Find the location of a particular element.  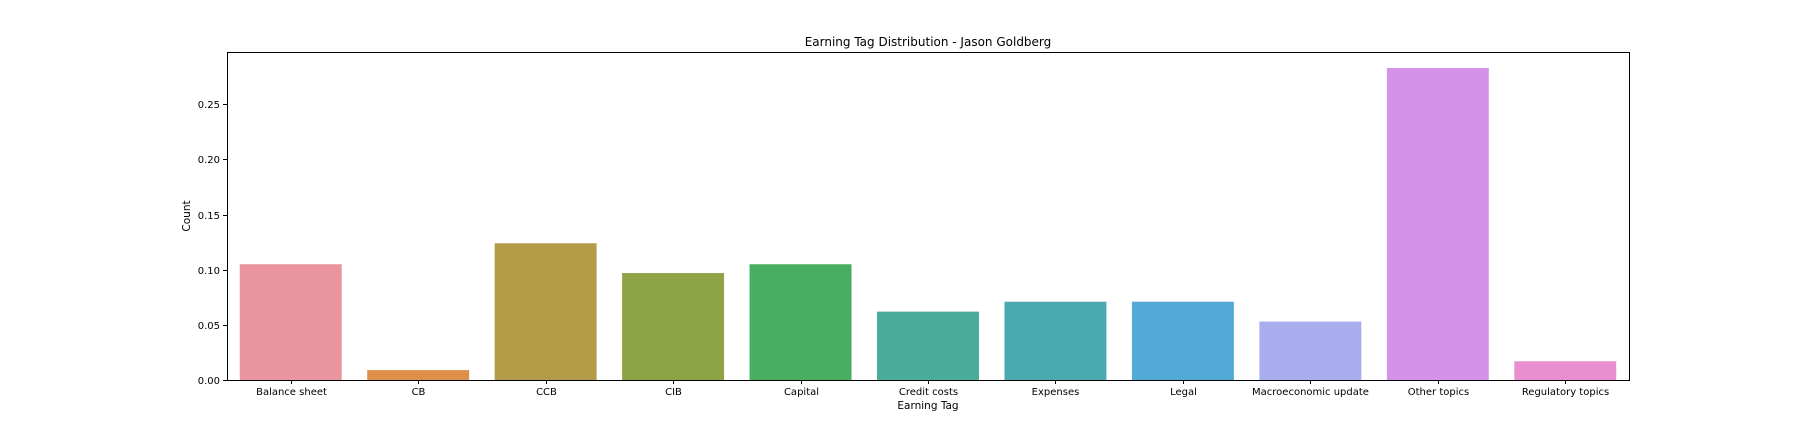

x-tick-label: CCB is located at coordinates (546, 392).